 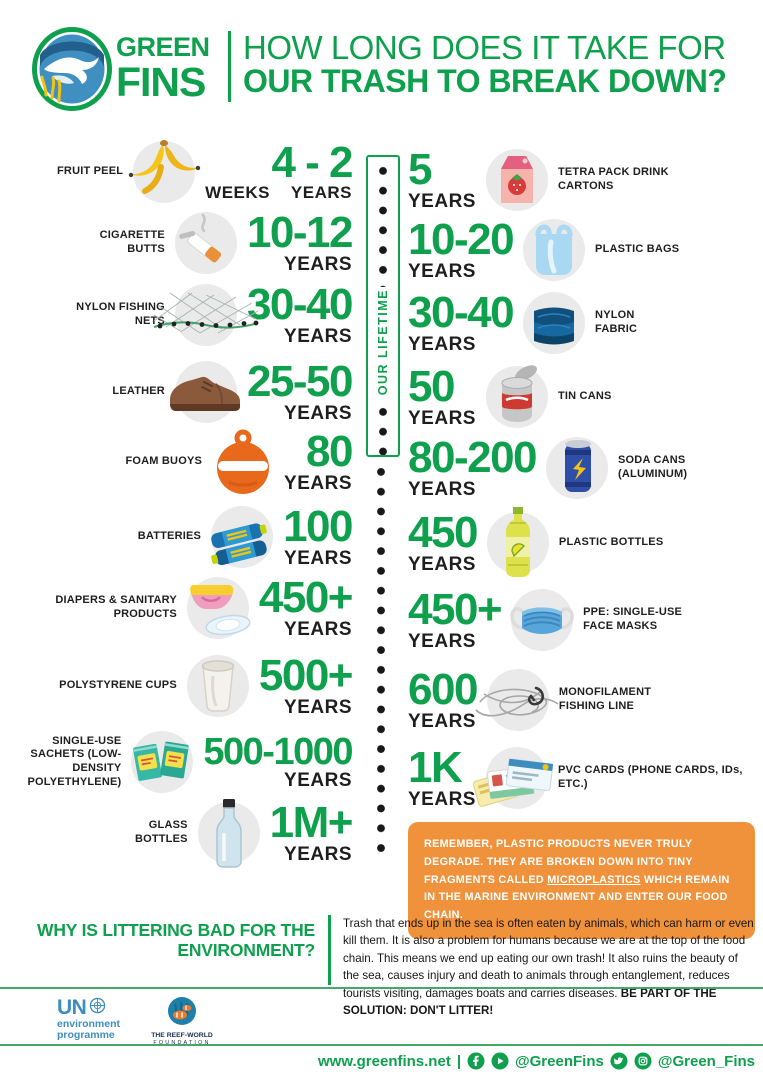 What do you see at coordinates (643, 1061) in the screenshot?
I see `instagram-icon` at bounding box center [643, 1061].